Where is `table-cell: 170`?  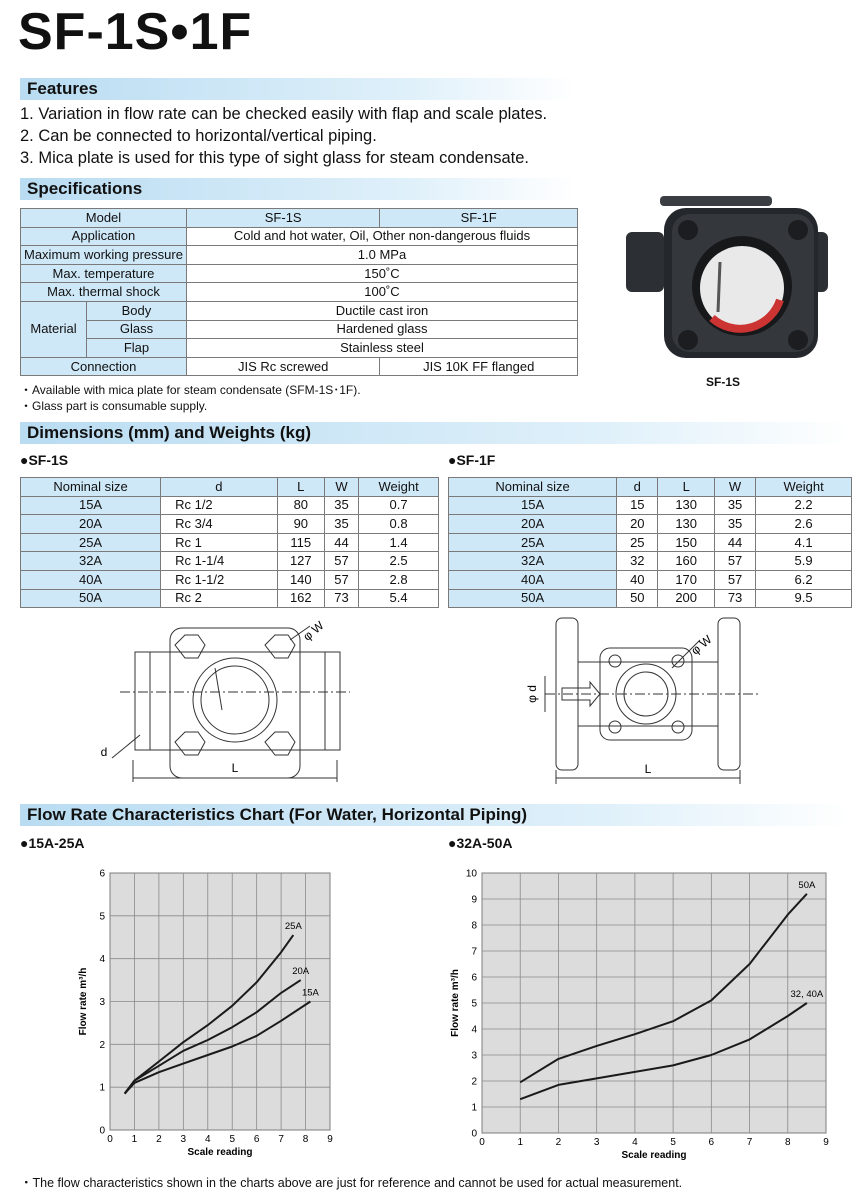 table-cell: 170 is located at coordinates (686, 579).